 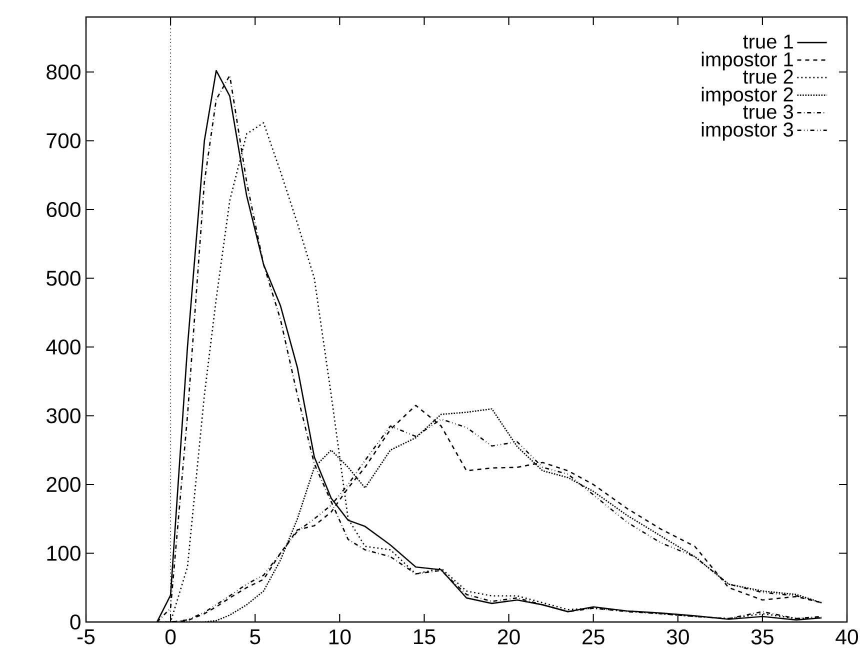 What do you see at coordinates (86, 636) in the screenshot?
I see `x-tick-label: -5` at bounding box center [86, 636].